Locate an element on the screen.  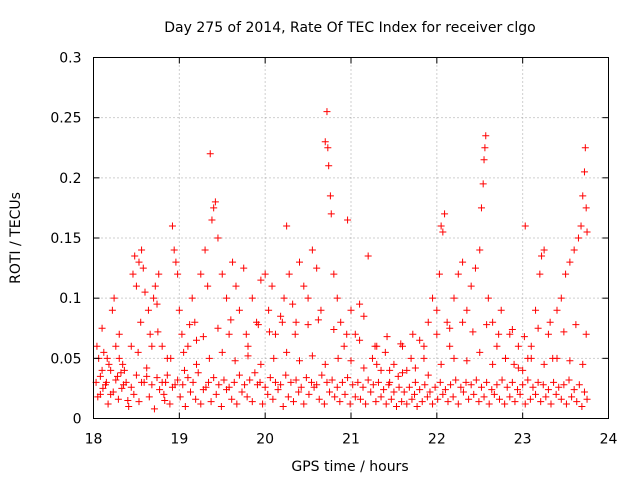
x-tick-label: 23 is located at coordinates (523, 440).